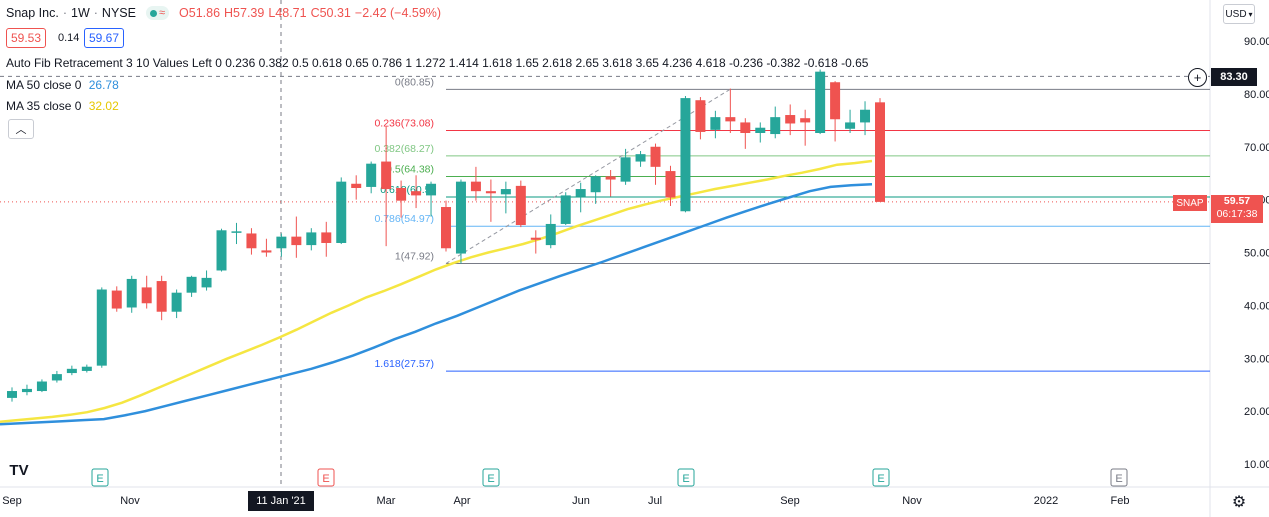  I want to click on fib-level-label: 0.236(73.08), so click(404, 123).